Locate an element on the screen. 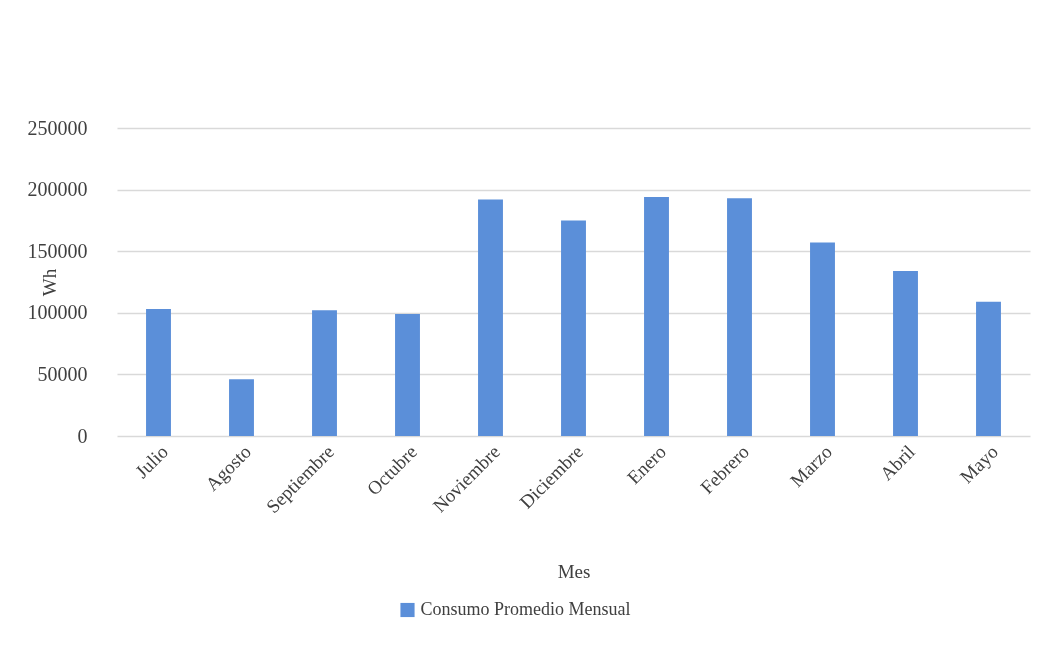 This screenshot has width=1056, height=646. y-tick-label: 50000 is located at coordinates (62, 373).